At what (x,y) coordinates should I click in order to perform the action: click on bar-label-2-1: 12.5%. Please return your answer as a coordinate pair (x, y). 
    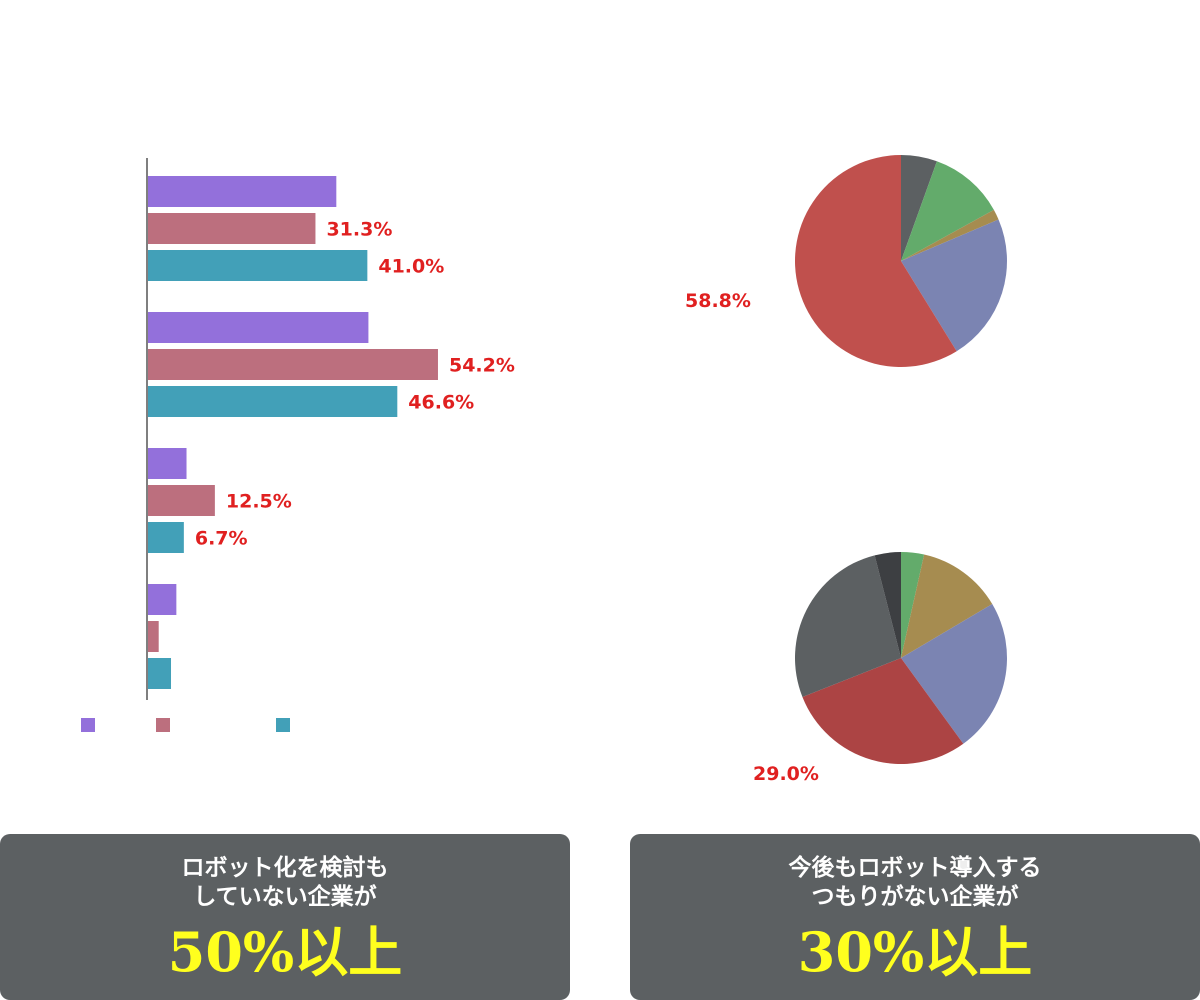
    Looking at the image, I should click on (259, 502).